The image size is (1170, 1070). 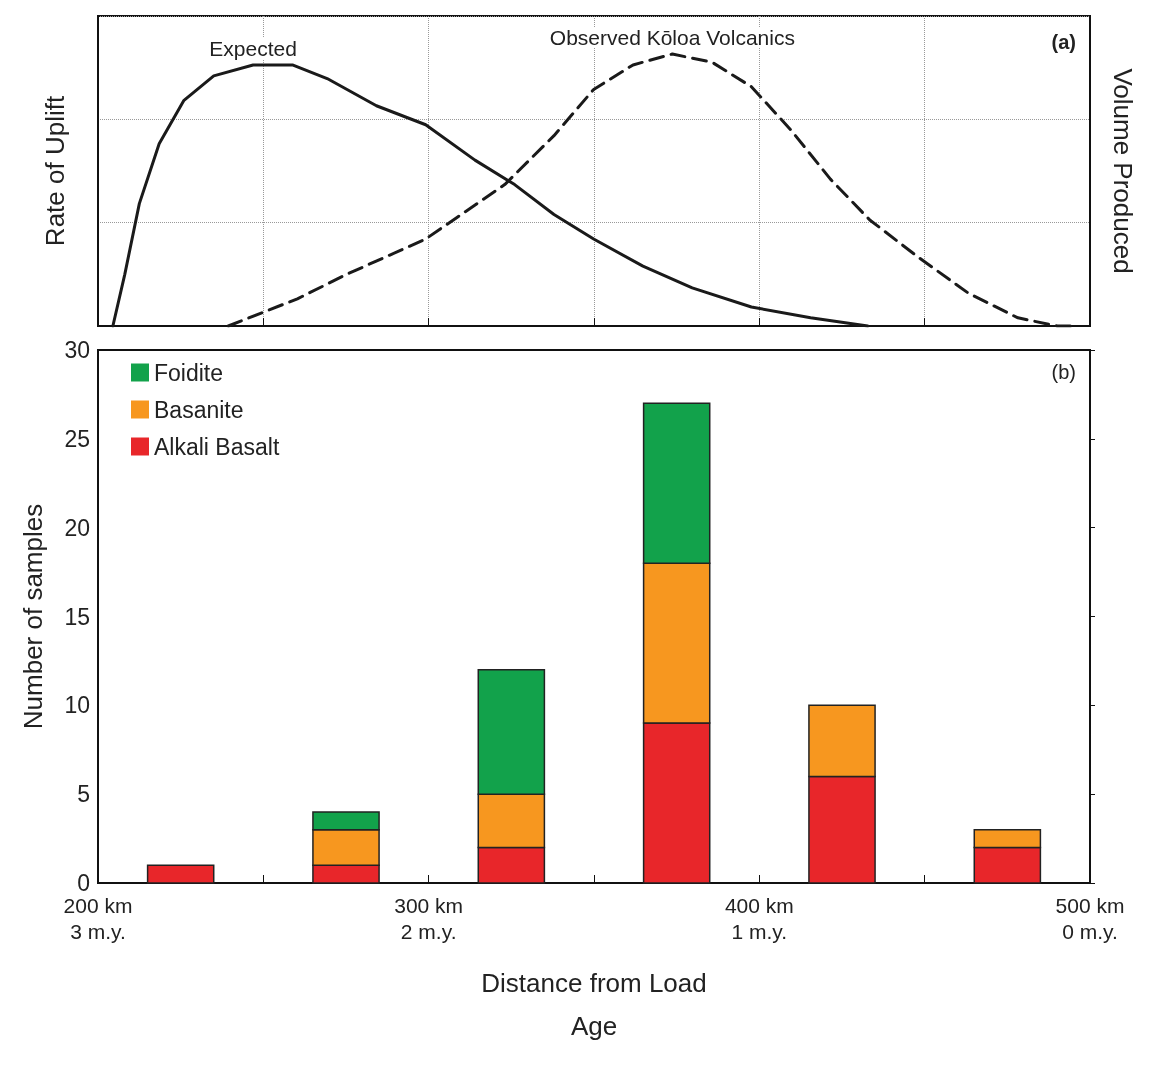 I want to click on annotation: (b), so click(x=1064, y=372).